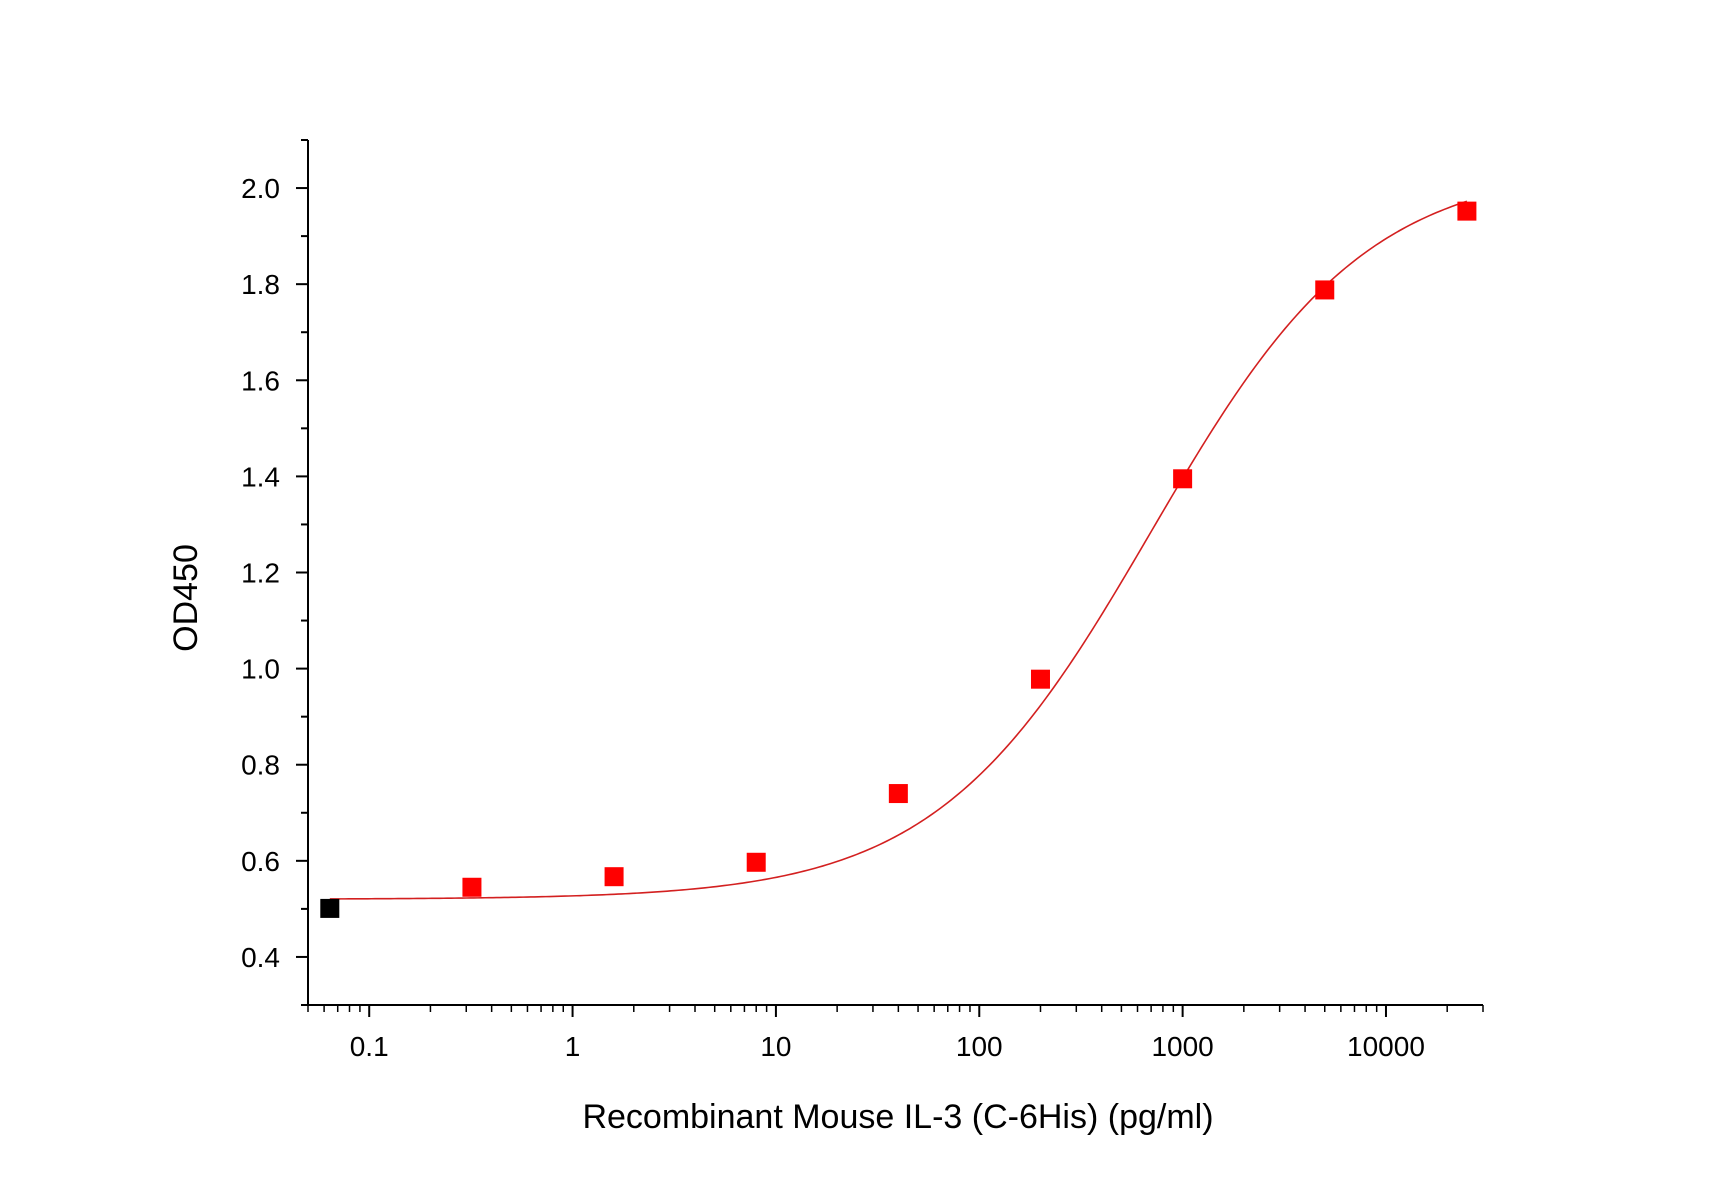 This screenshot has height=1199, width=1710. I want to click on y-tick-label: 1.6, so click(260, 380).